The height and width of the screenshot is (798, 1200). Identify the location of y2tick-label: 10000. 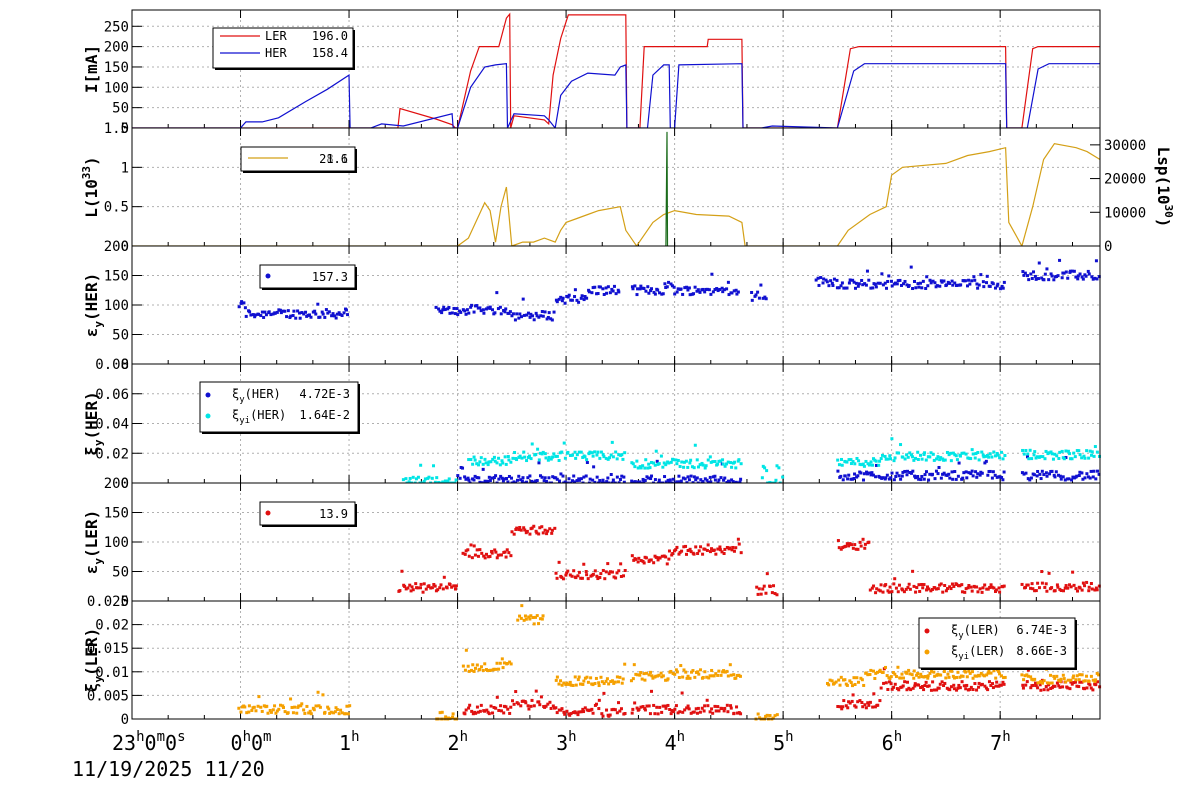
(1125, 213).